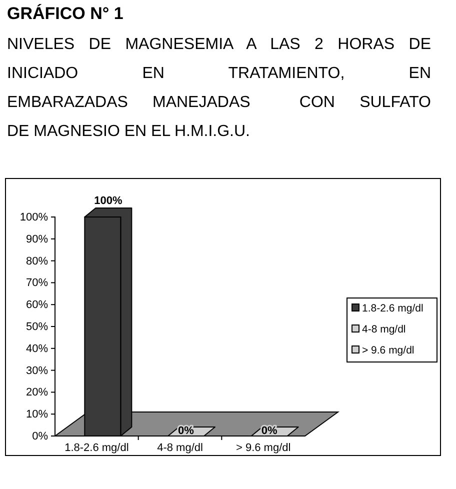 The image size is (456, 489). Describe the element at coordinates (263, 448) in the screenshot. I see `x-tick-label: > 9.6 mg/dl` at that location.